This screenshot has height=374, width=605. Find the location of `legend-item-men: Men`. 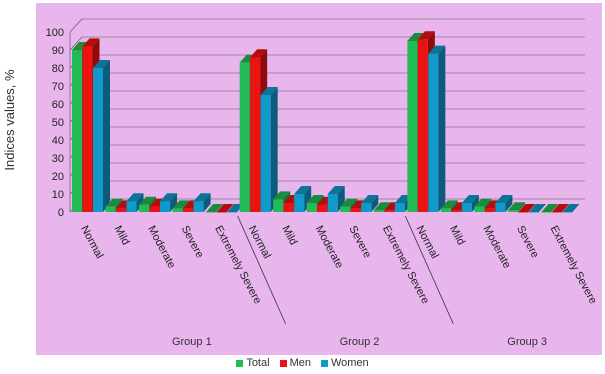

legend-item-men: Men is located at coordinates (295, 363).